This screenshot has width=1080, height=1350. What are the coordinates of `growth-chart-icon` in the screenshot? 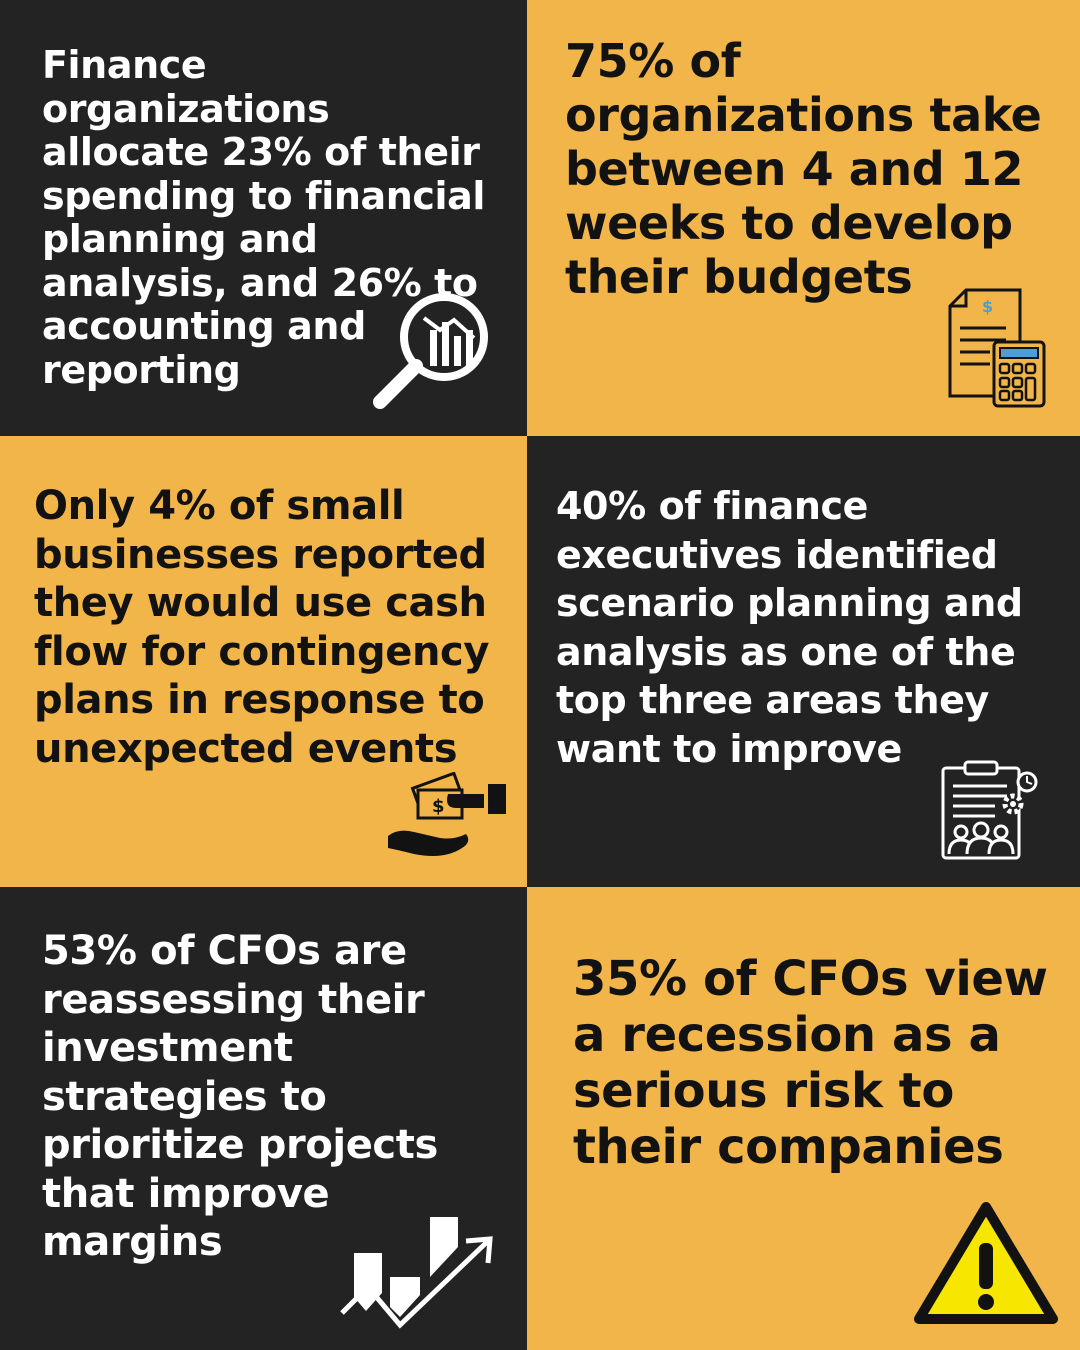 It's located at (418, 1272).